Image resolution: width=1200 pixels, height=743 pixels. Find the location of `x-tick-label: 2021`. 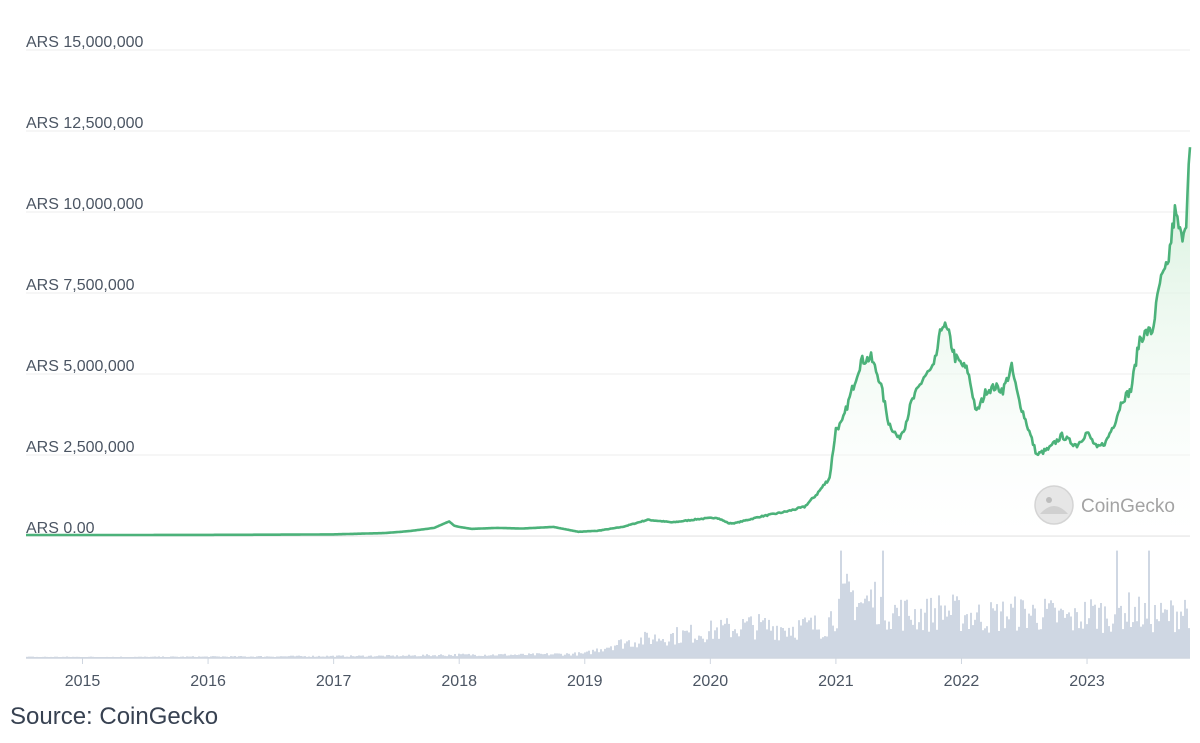

x-tick-label: 2021 is located at coordinates (836, 681).